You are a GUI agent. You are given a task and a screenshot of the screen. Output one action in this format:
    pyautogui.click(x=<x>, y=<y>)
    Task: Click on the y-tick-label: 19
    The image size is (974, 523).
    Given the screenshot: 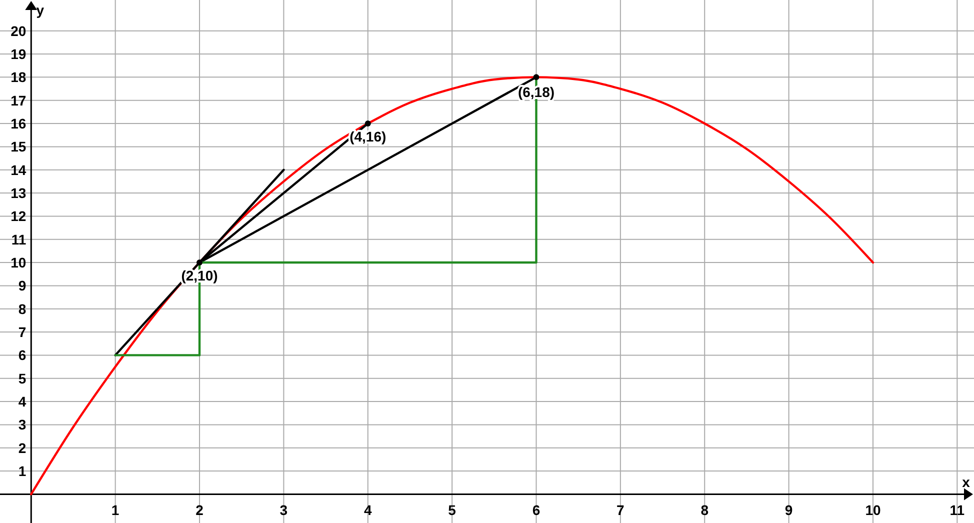 What is the action you would take?
    pyautogui.click(x=18, y=54)
    